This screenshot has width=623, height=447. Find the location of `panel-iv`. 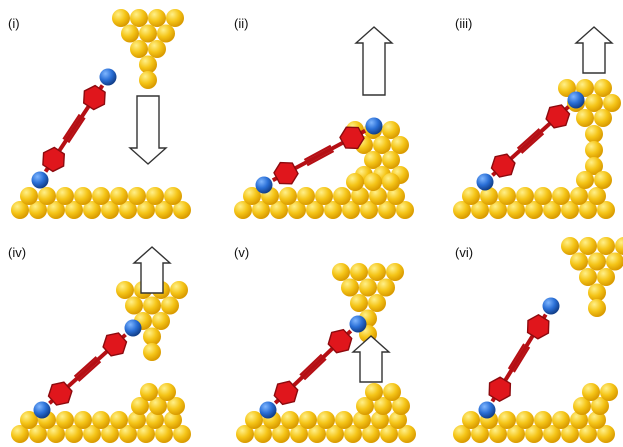

panel-iv is located at coordinates (101, 344).